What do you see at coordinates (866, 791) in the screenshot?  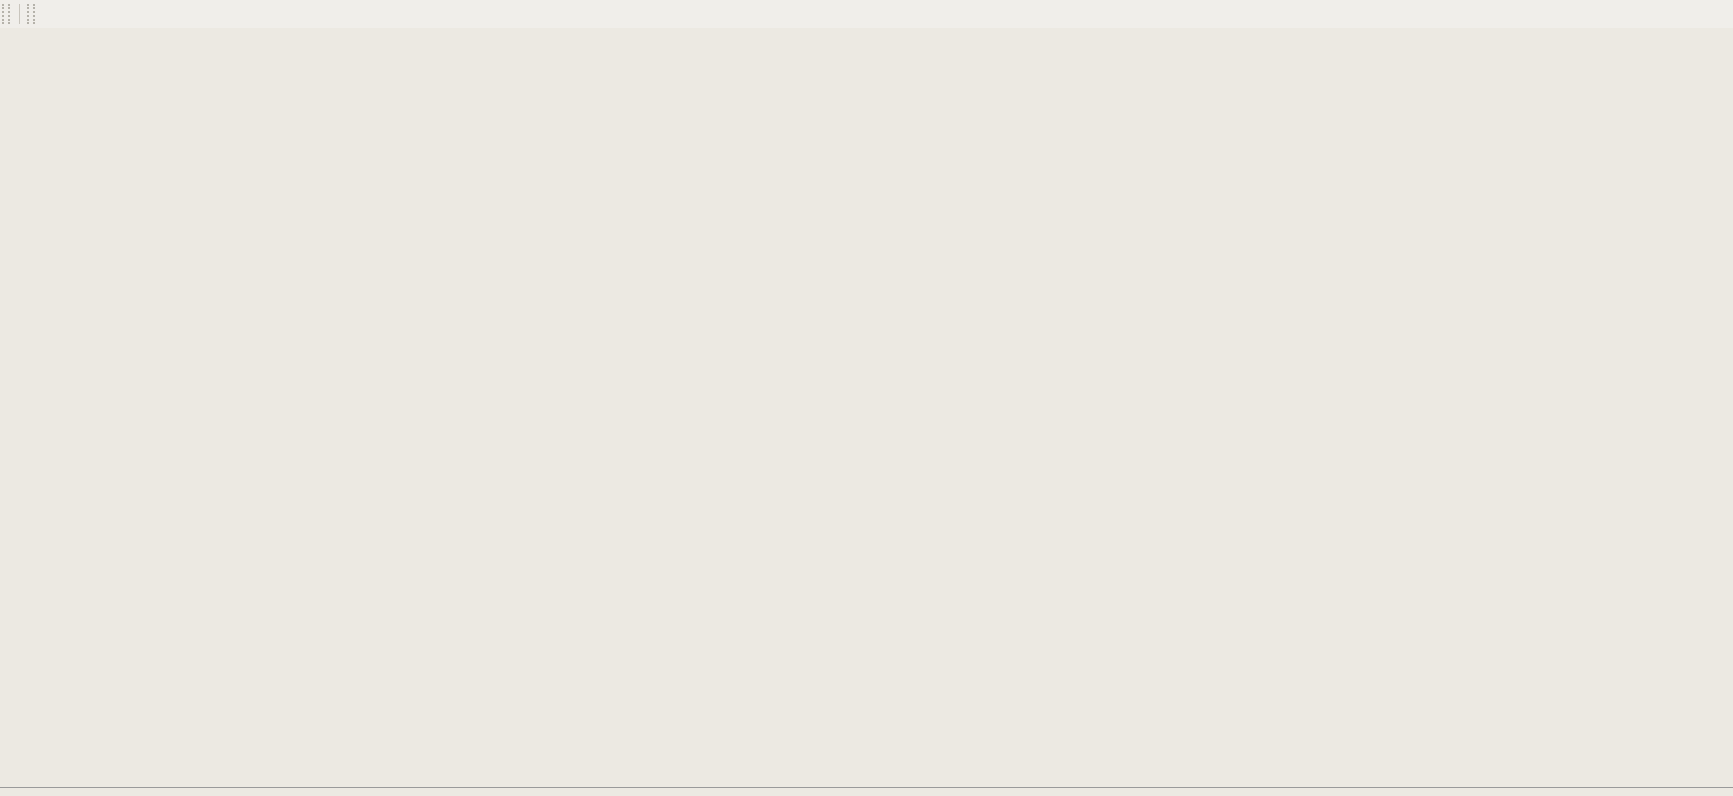 I see `status-bar` at bounding box center [866, 791].